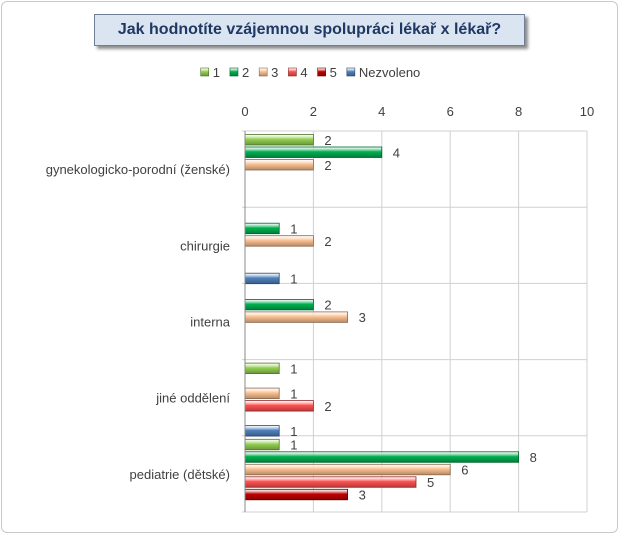  What do you see at coordinates (274, 72) in the screenshot?
I see `legend-label: 3` at bounding box center [274, 72].